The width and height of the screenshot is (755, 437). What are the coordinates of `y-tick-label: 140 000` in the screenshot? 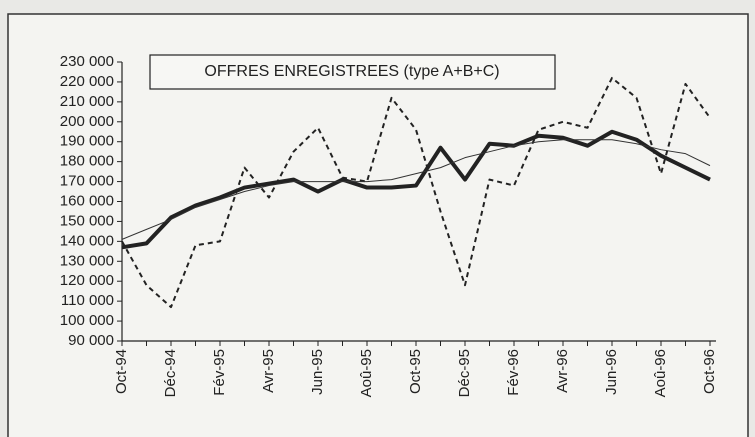 It's located at (87, 240).